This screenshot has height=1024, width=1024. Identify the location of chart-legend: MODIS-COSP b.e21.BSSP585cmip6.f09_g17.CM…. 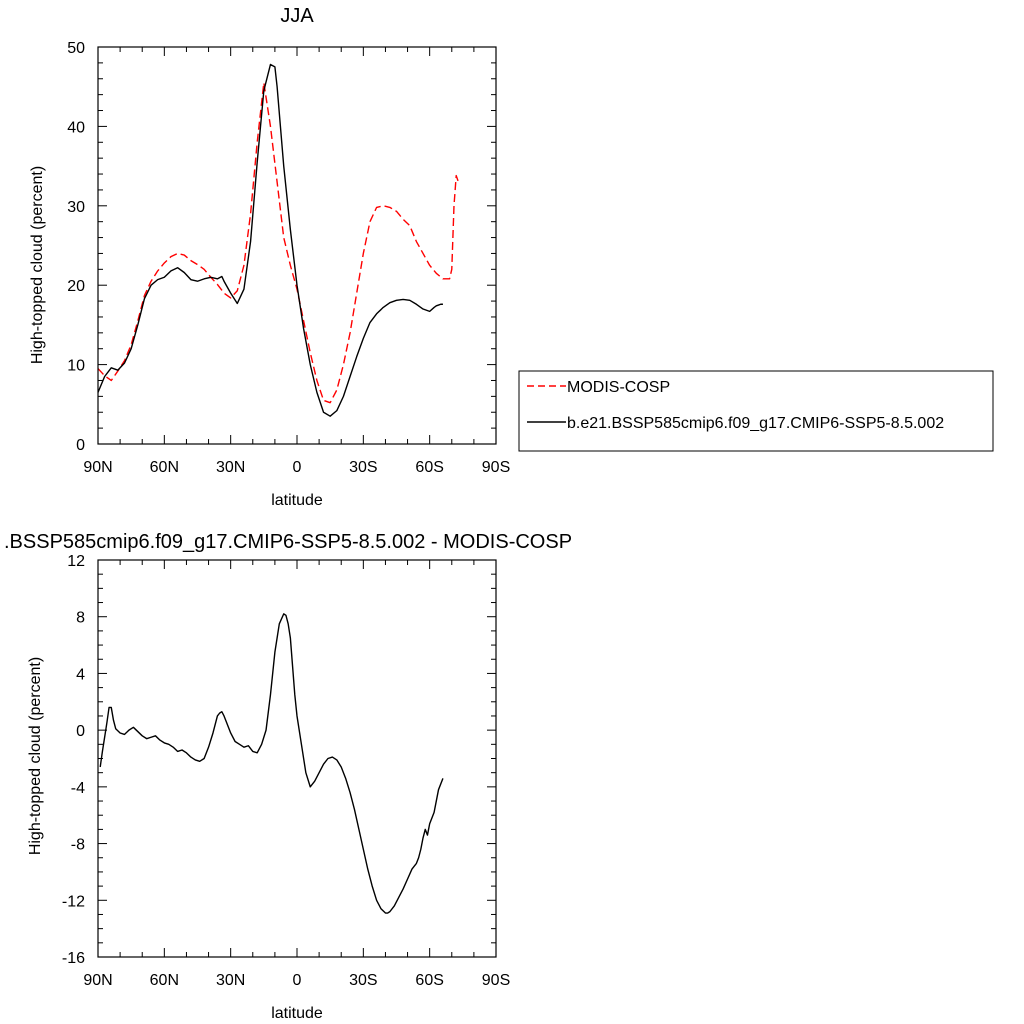
(756, 411).